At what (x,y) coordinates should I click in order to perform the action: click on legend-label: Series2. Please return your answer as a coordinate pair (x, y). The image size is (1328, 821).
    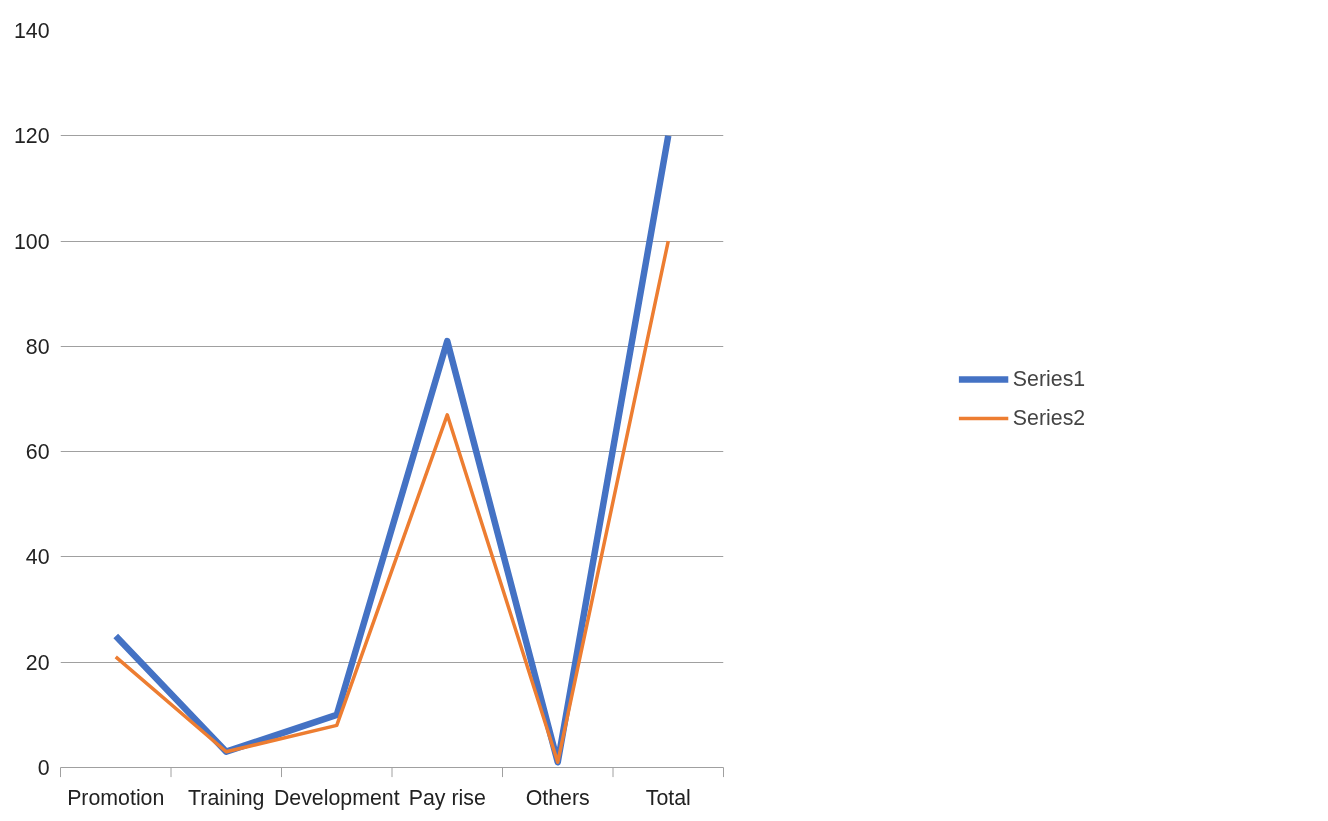
    Looking at the image, I should click on (1049, 418).